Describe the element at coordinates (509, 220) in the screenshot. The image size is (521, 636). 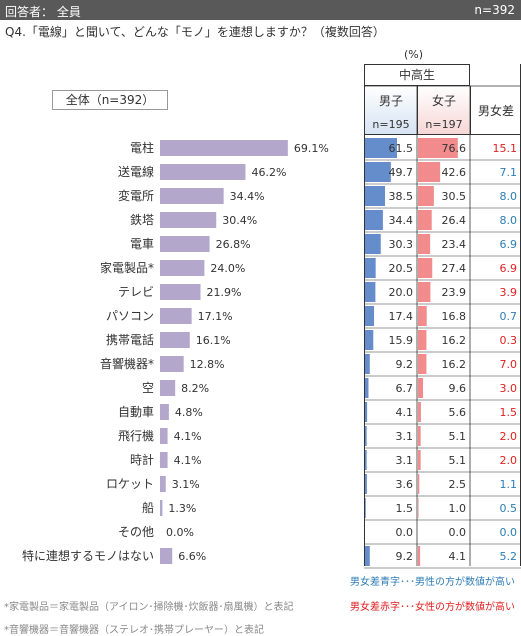
I see `diff-value: 8.0` at that location.